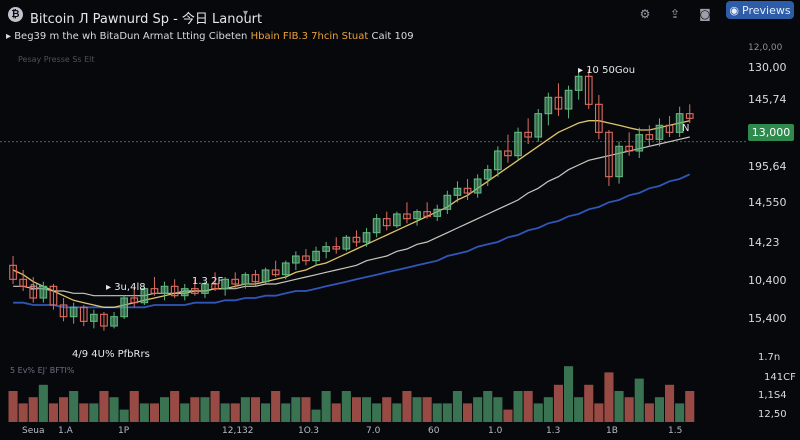 The width and height of the screenshot is (800, 440). I want to click on time-label: 1B, so click(612, 431).